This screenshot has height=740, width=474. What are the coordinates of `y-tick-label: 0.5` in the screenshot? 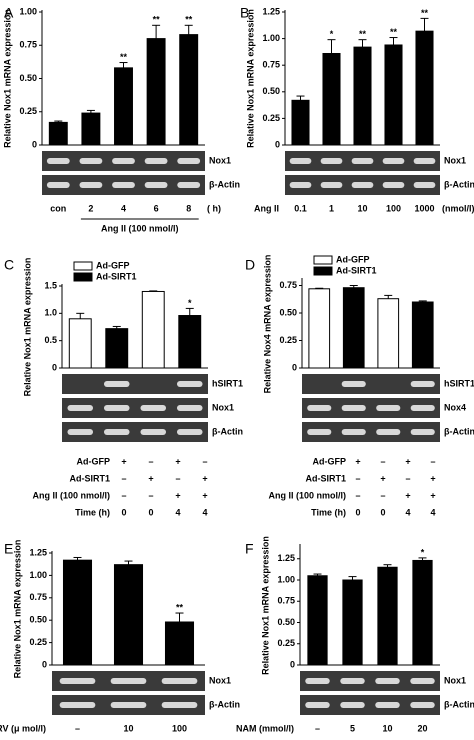 It's located at (50, 340).